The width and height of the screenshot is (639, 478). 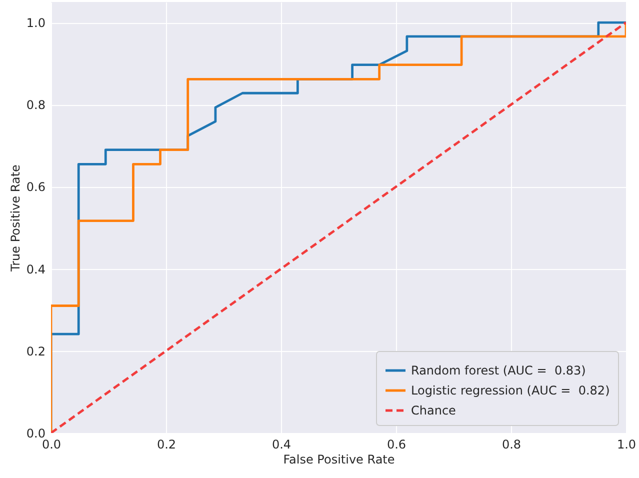 What do you see at coordinates (52, 445) in the screenshot?
I see `x-tick-label: 0.0` at bounding box center [52, 445].